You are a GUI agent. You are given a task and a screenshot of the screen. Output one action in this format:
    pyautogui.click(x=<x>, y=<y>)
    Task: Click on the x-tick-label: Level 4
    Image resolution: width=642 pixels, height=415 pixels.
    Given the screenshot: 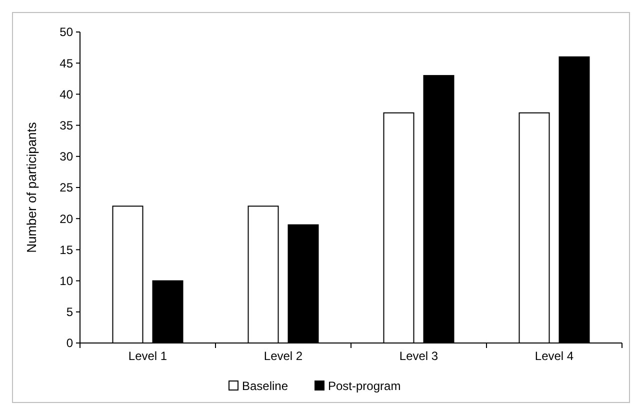 What is the action you would take?
    pyautogui.click(x=554, y=356)
    